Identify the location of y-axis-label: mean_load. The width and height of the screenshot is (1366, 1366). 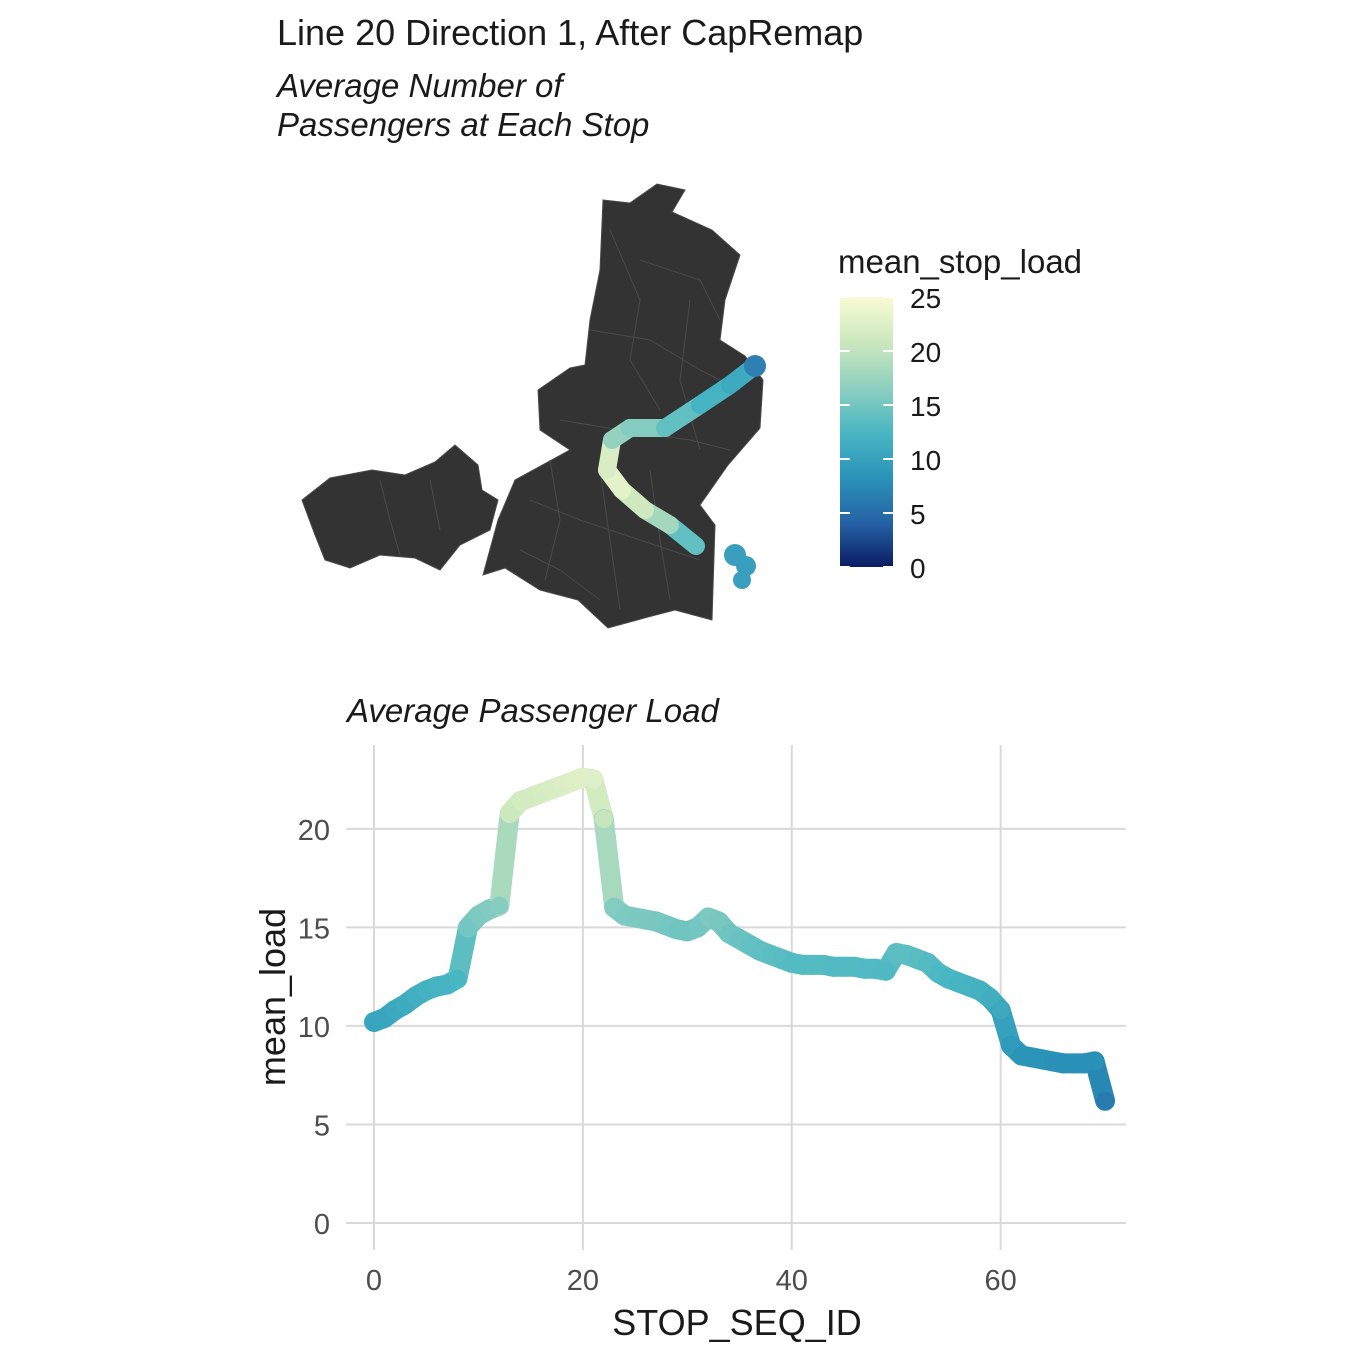
(272, 997).